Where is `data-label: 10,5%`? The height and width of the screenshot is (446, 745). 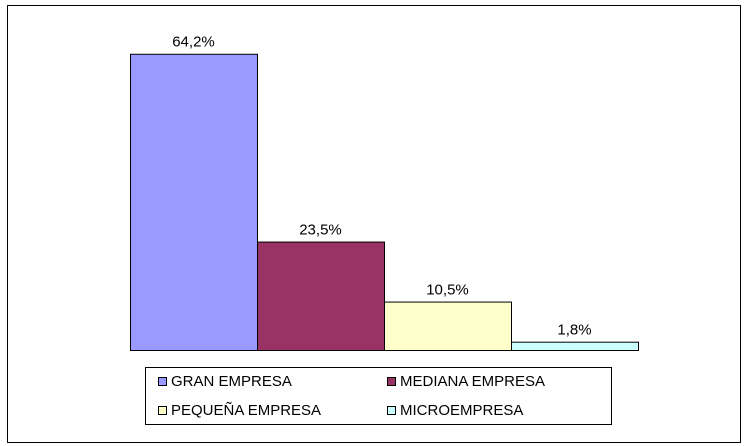
data-label: 10,5% is located at coordinates (447, 290).